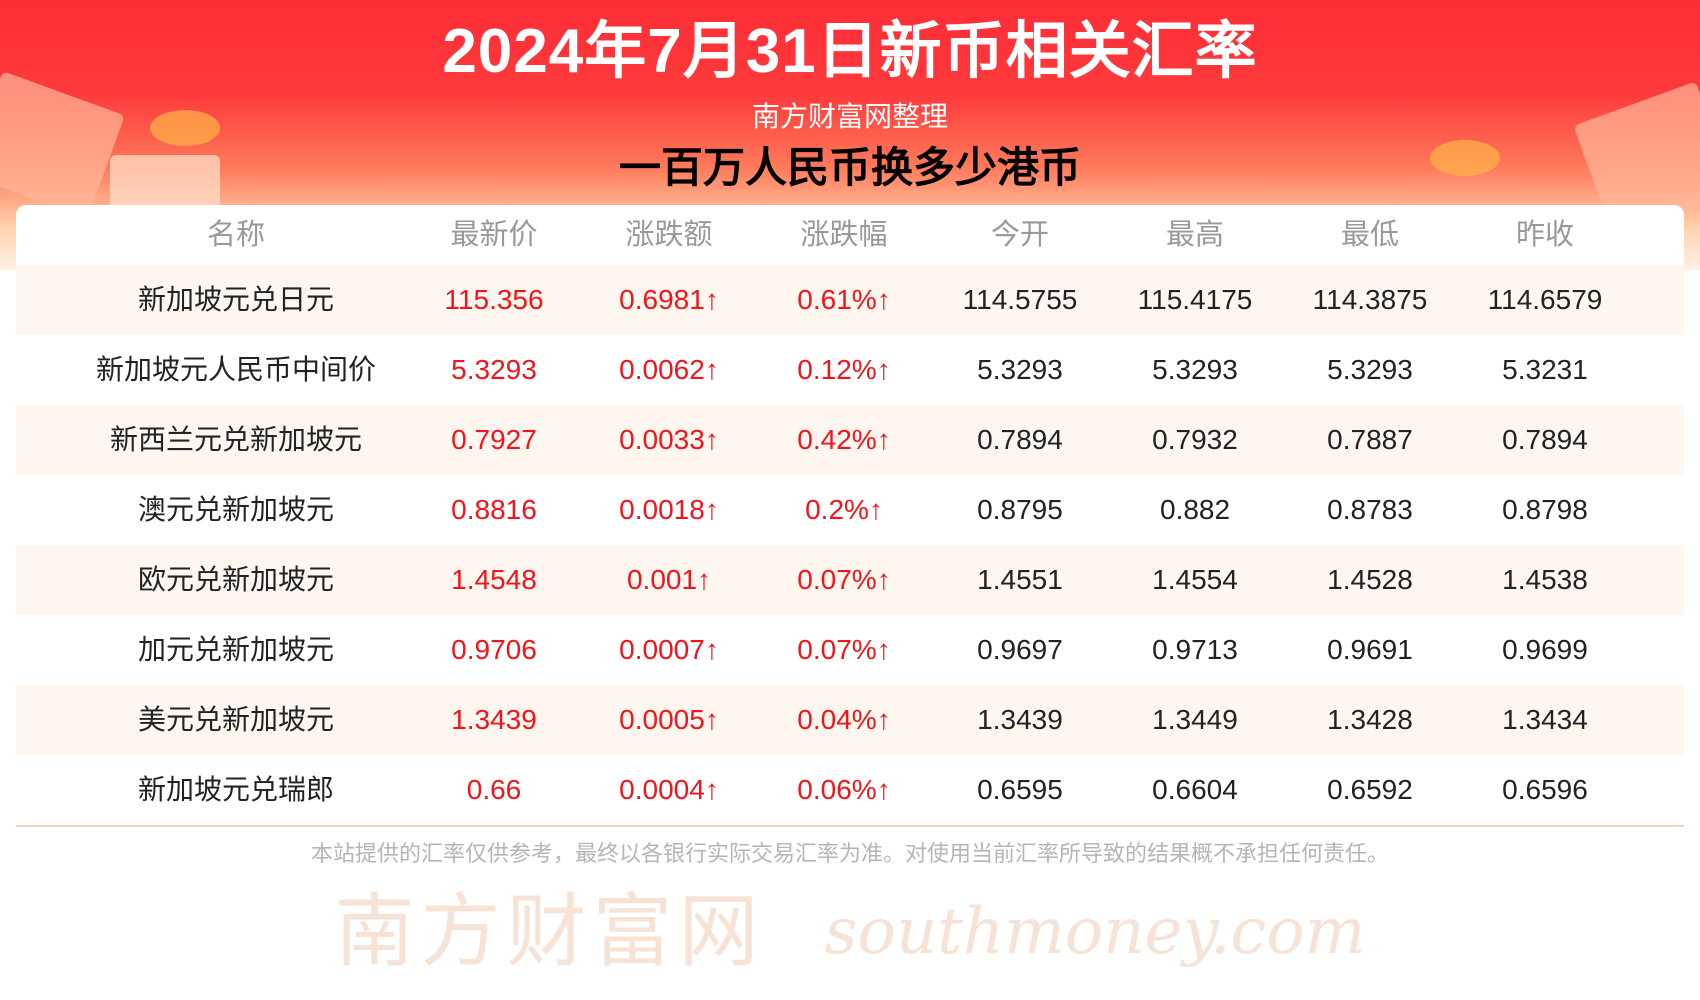 Image resolution: width=1700 pixels, height=1000 pixels. I want to click on change-pct-cell: 0.06%↑, so click(844, 789).